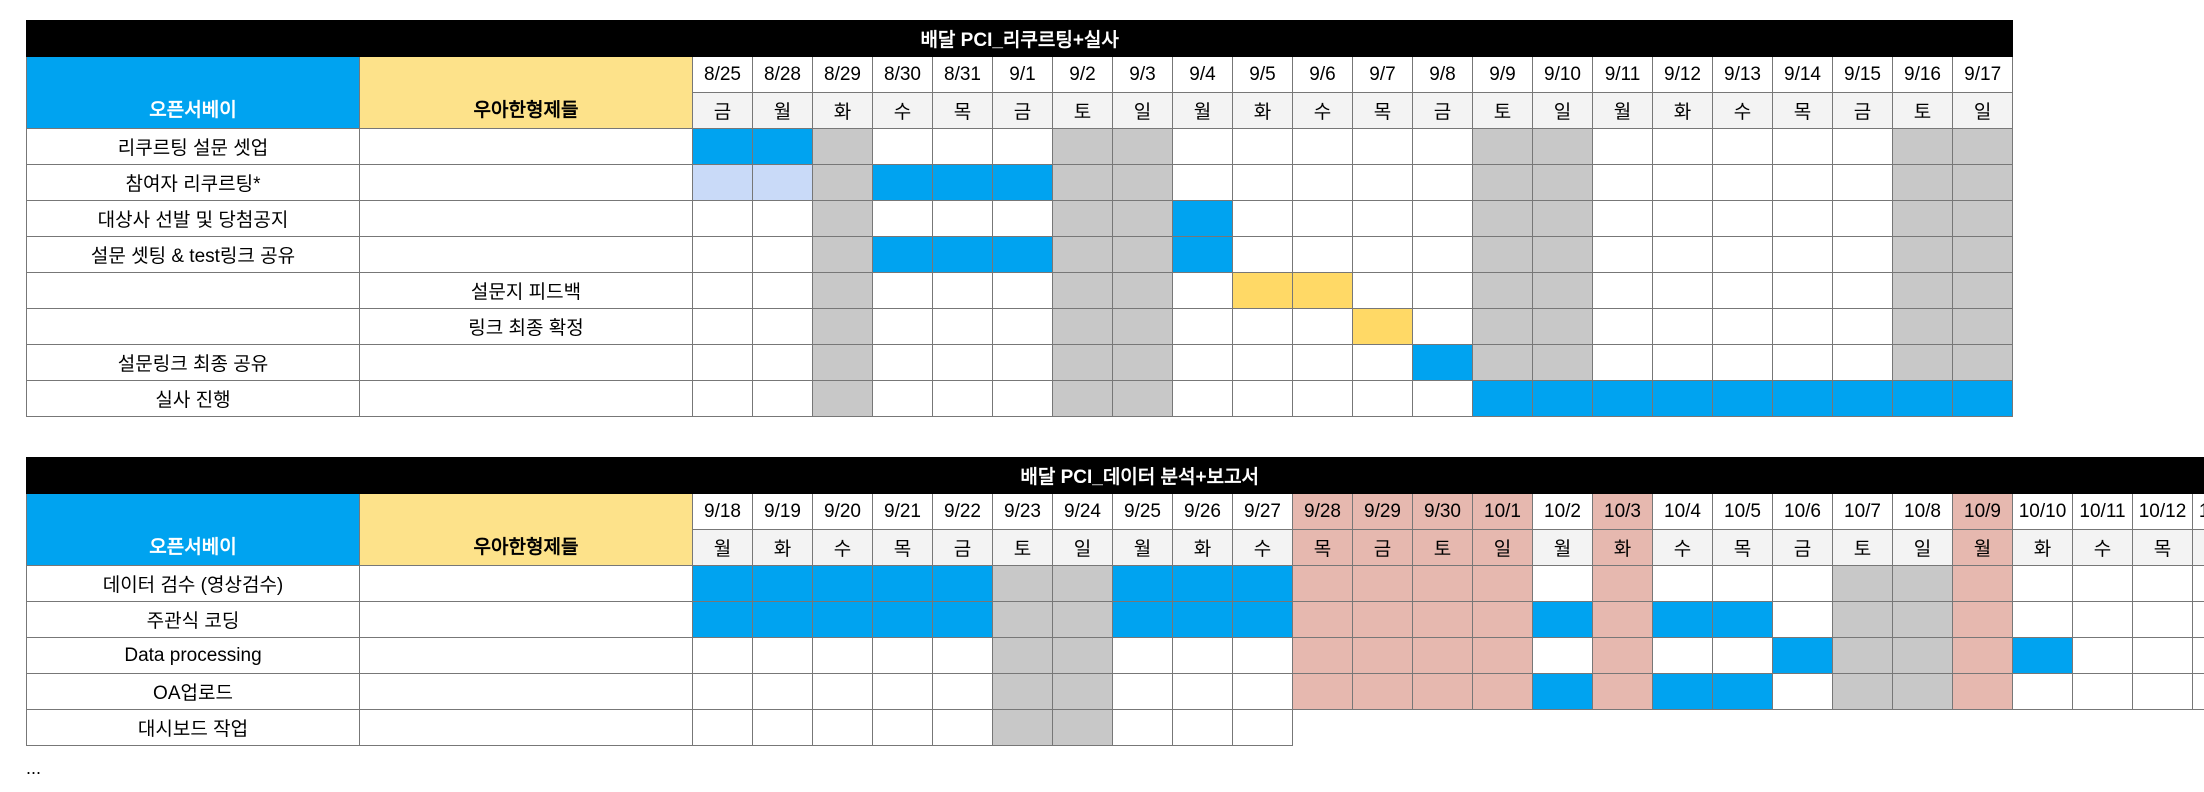  What do you see at coordinates (526, 326) in the screenshot?
I see `task-woowa-cell: 링크 최종 확정` at bounding box center [526, 326].